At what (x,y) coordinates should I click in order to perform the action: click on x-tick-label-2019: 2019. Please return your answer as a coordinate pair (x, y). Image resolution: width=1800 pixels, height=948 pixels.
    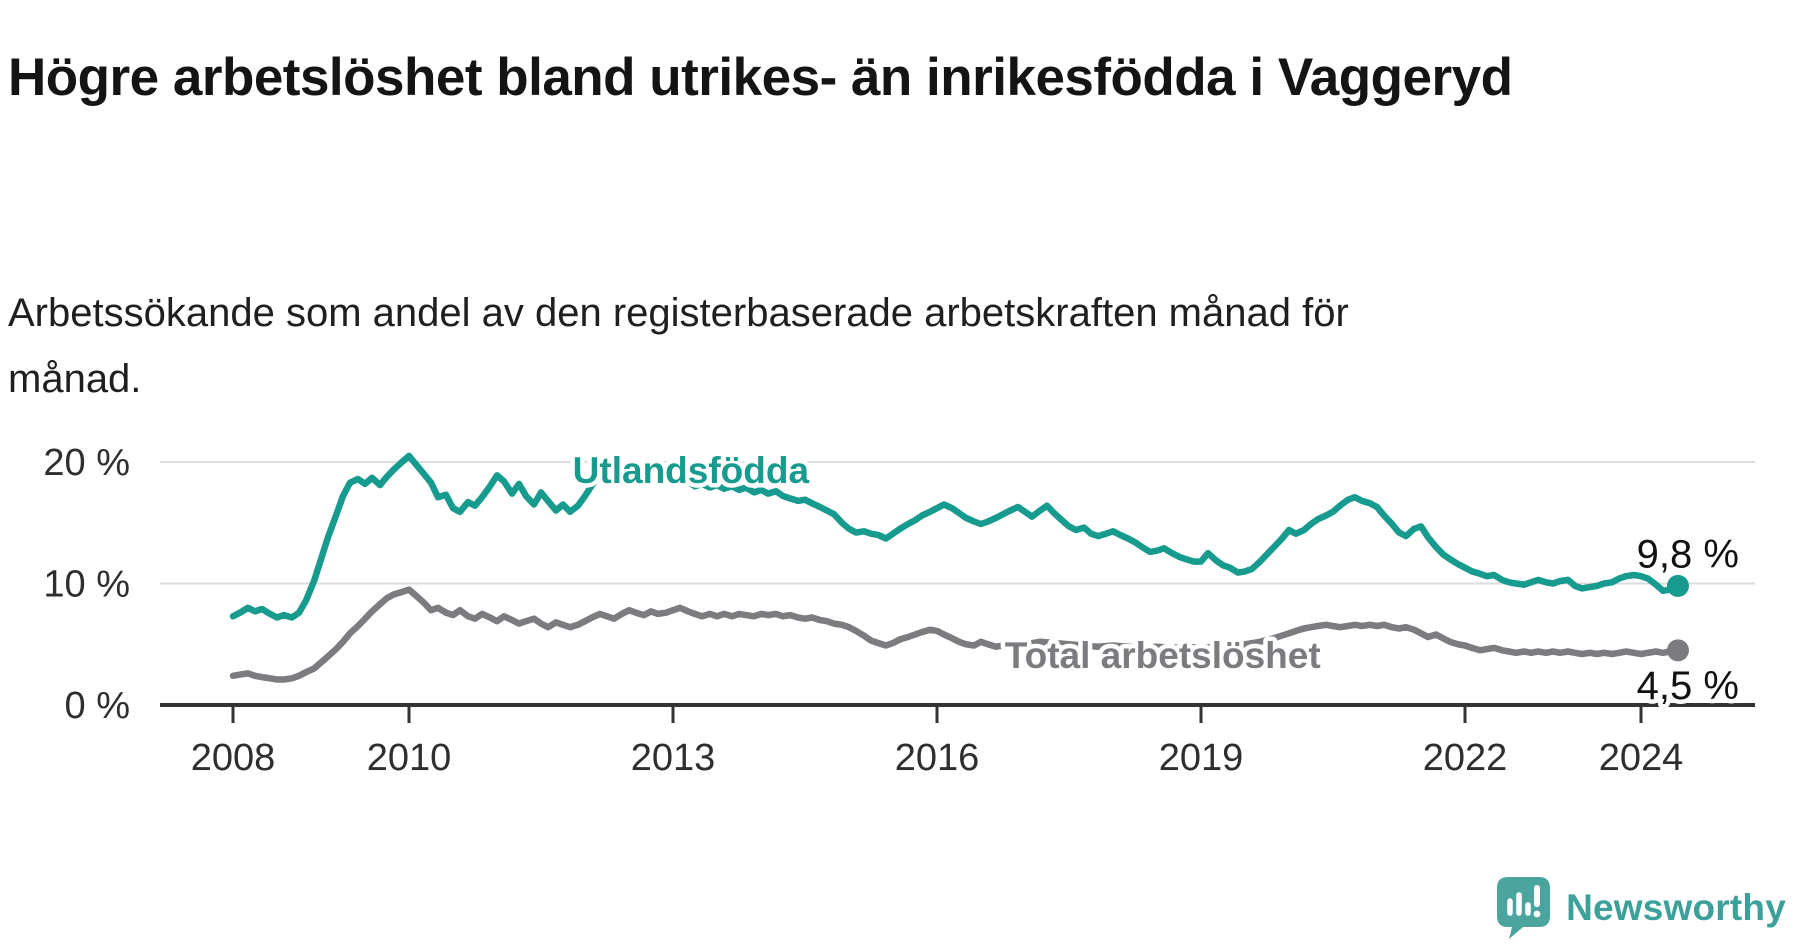
    Looking at the image, I should click on (1201, 758).